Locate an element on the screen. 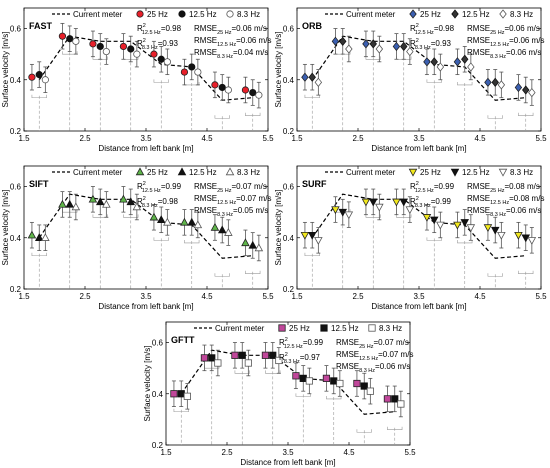  r2-125-letter: R is located at coordinates (413, 28).